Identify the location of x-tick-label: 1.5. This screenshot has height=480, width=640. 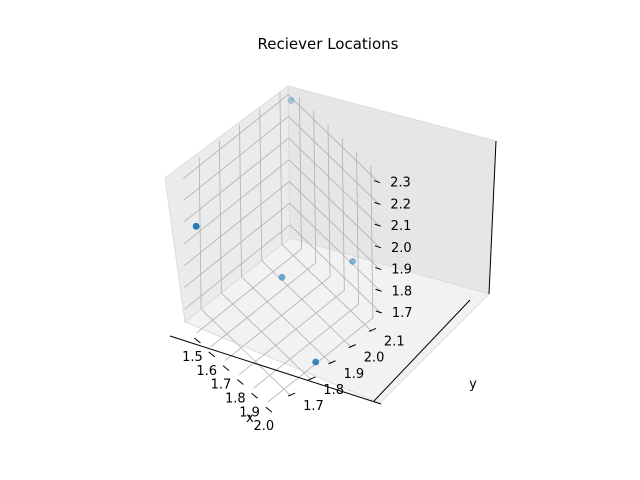
(192, 357).